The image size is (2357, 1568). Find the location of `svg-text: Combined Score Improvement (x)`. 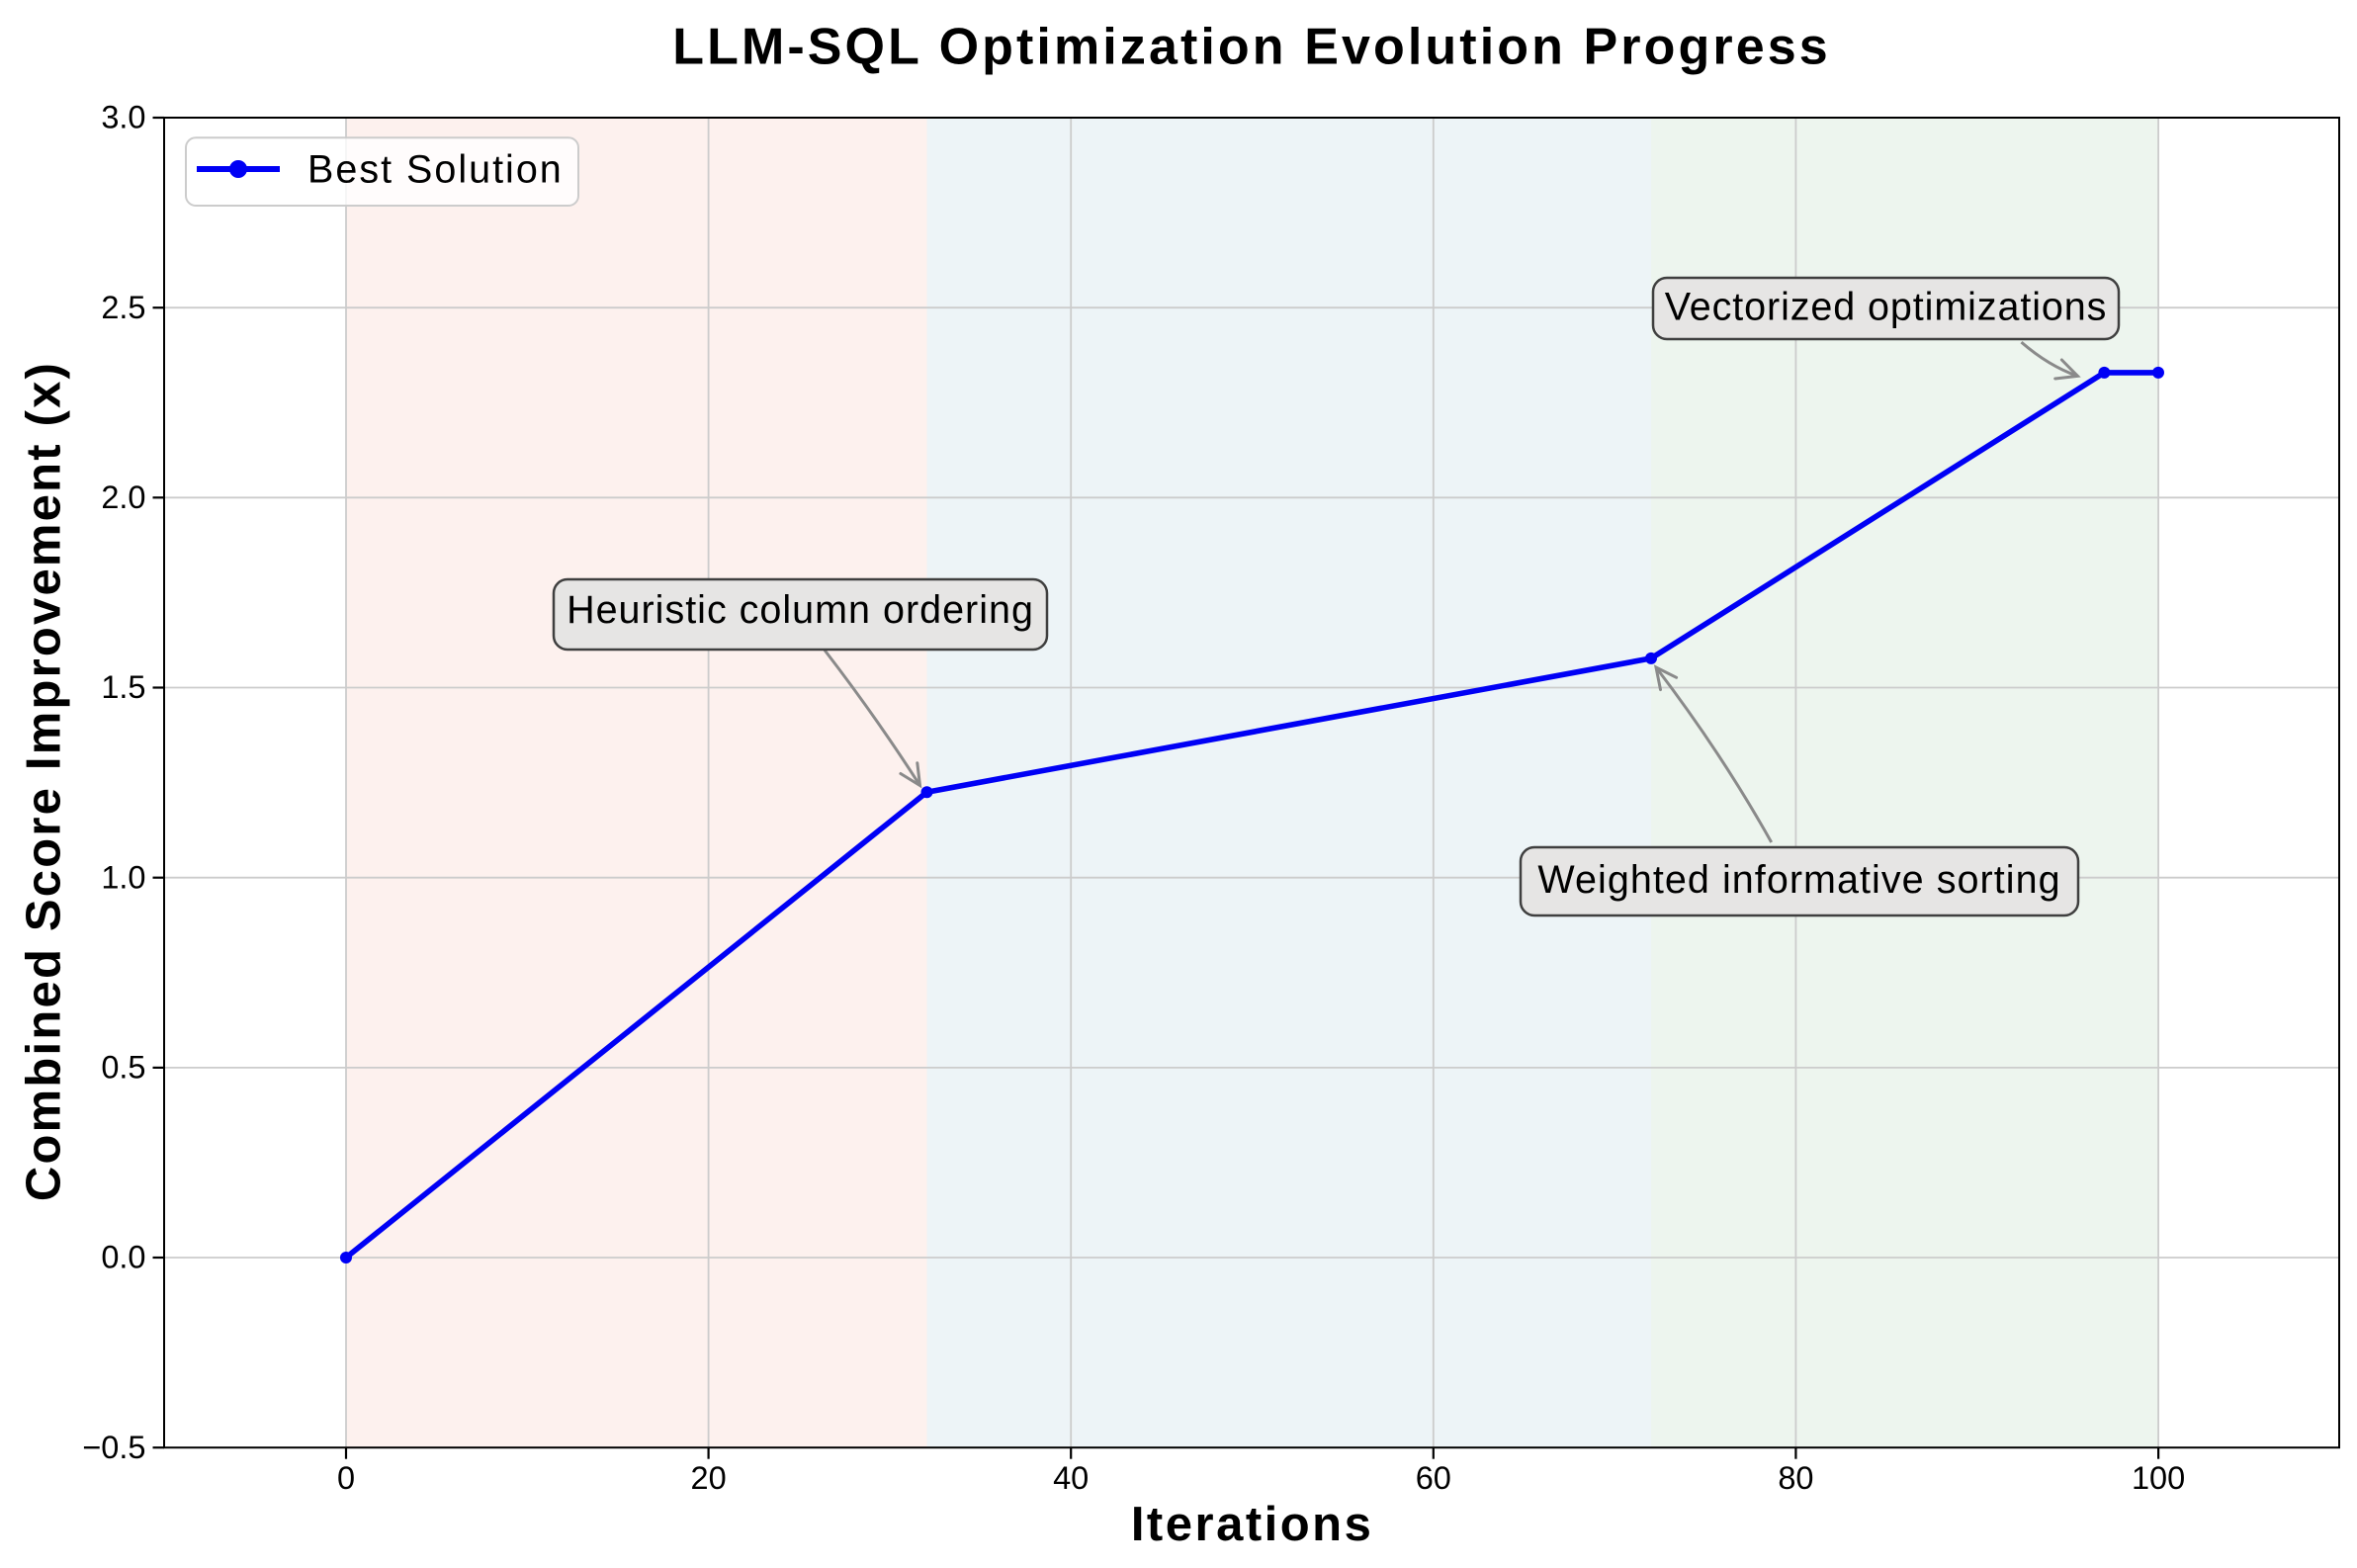

svg-text: Combined Score Improvement (x) is located at coordinates (44, 781).